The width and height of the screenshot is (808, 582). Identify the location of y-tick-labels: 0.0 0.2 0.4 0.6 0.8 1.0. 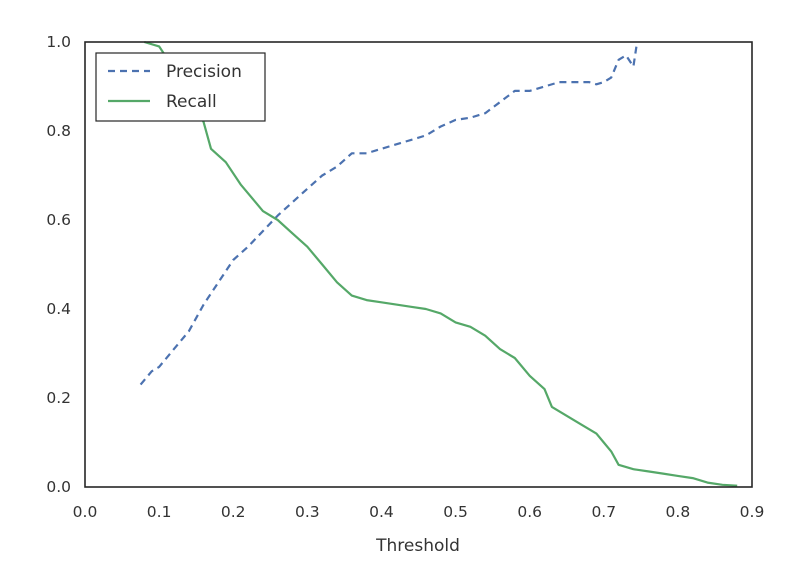
(58, 264).